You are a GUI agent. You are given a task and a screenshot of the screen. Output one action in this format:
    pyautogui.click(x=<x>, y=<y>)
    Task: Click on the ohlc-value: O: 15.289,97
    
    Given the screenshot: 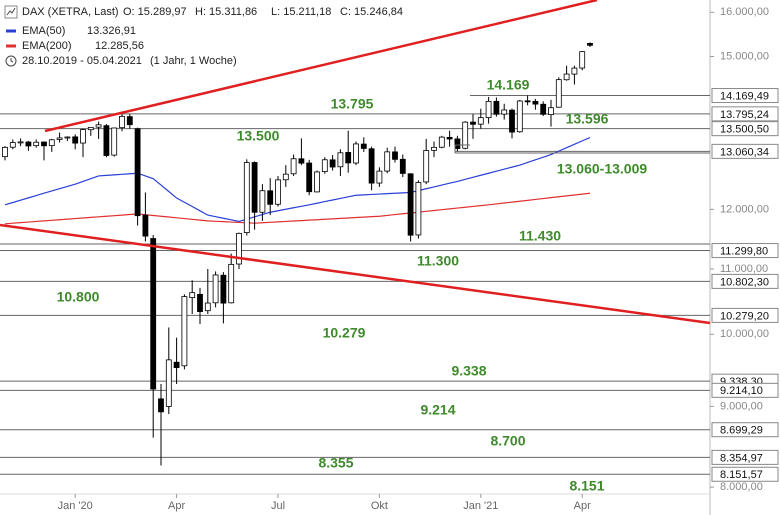 What is the action you would take?
    pyautogui.click(x=155, y=12)
    